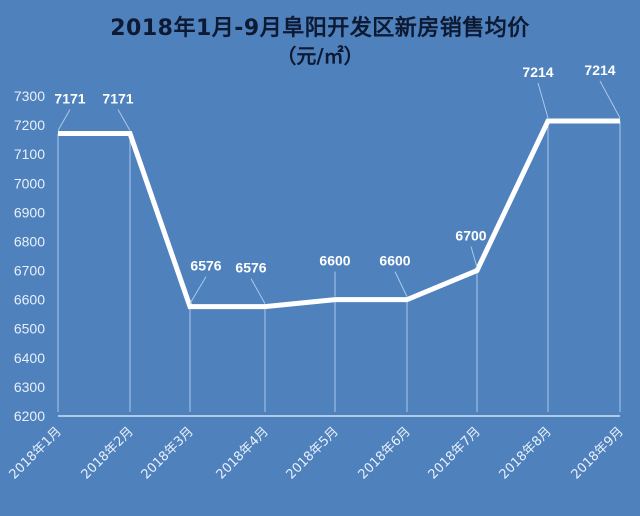 The height and width of the screenshot is (516, 640). What do you see at coordinates (598, 453) in the screenshot?
I see `x-tick-label: 2018年9月` at bounding box center [598, 453].